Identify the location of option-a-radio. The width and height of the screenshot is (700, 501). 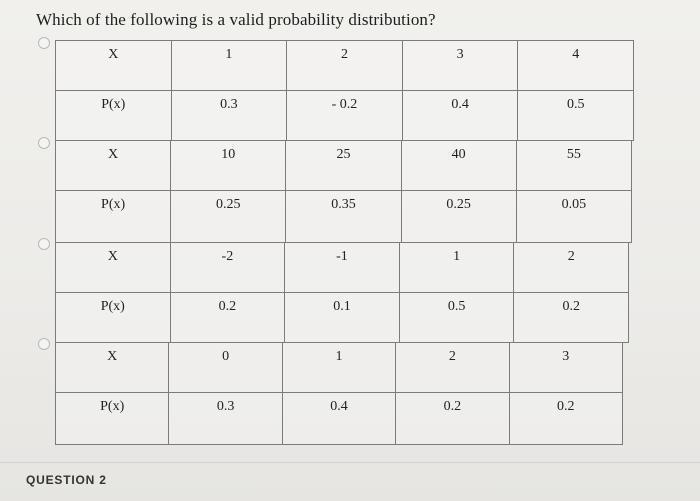
(44, 43).